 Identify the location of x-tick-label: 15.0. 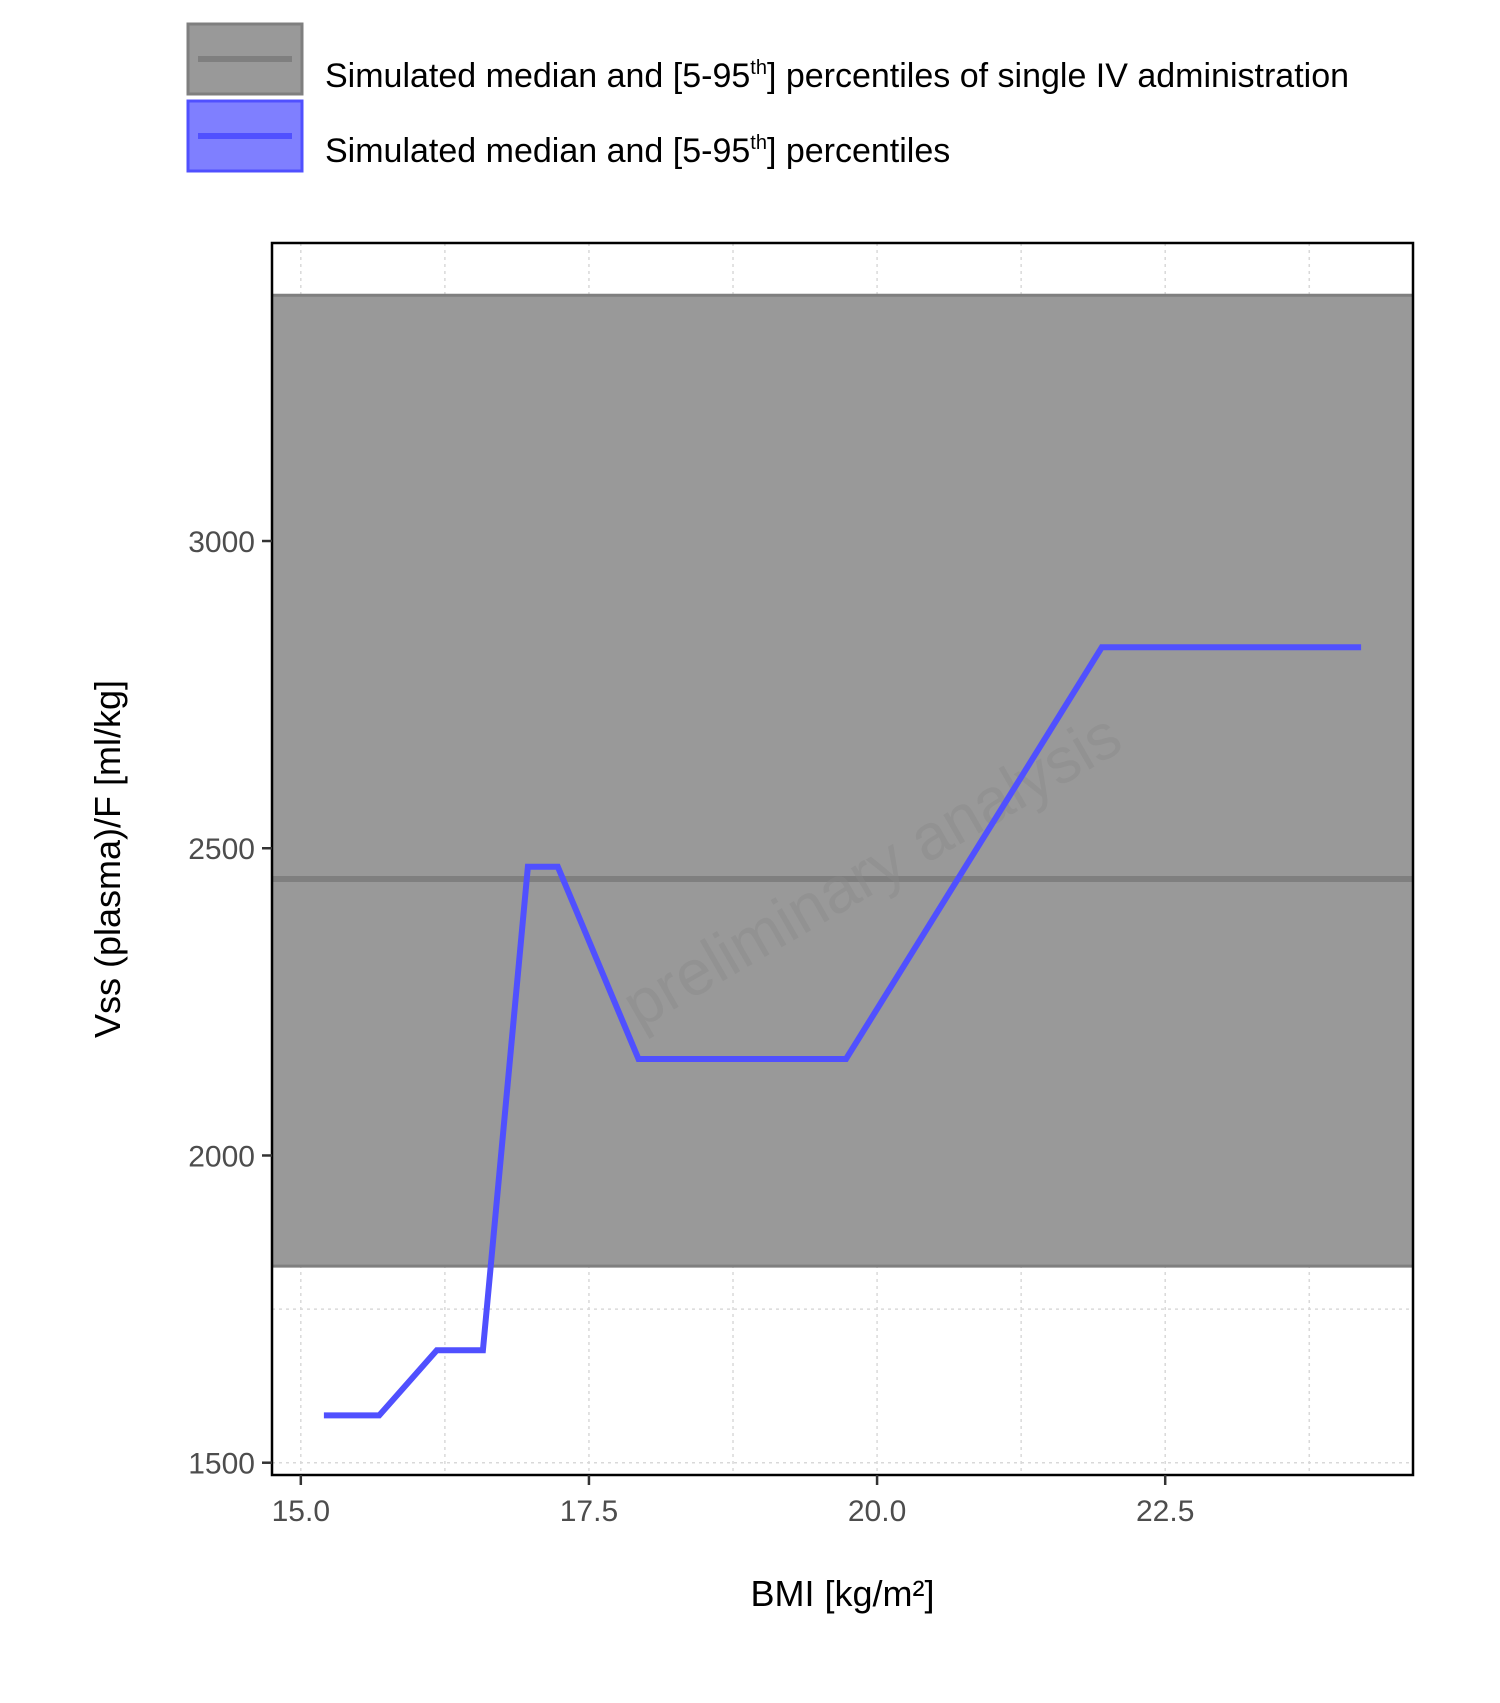
(301, 1511).